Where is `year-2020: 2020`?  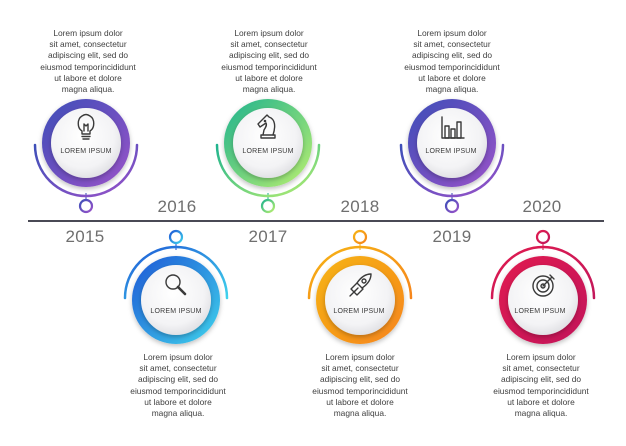 year-2020: 2020 is located at coordinates (542, 206).